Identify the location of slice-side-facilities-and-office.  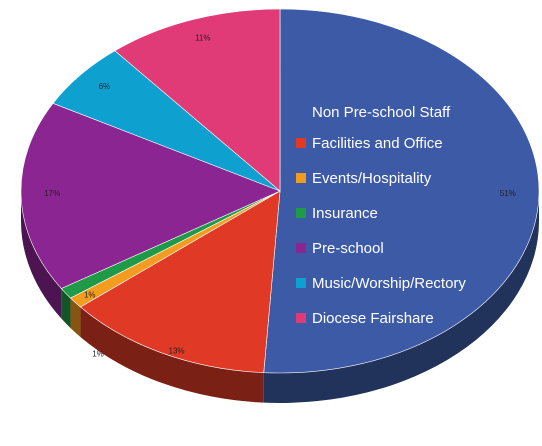
(172, 355).